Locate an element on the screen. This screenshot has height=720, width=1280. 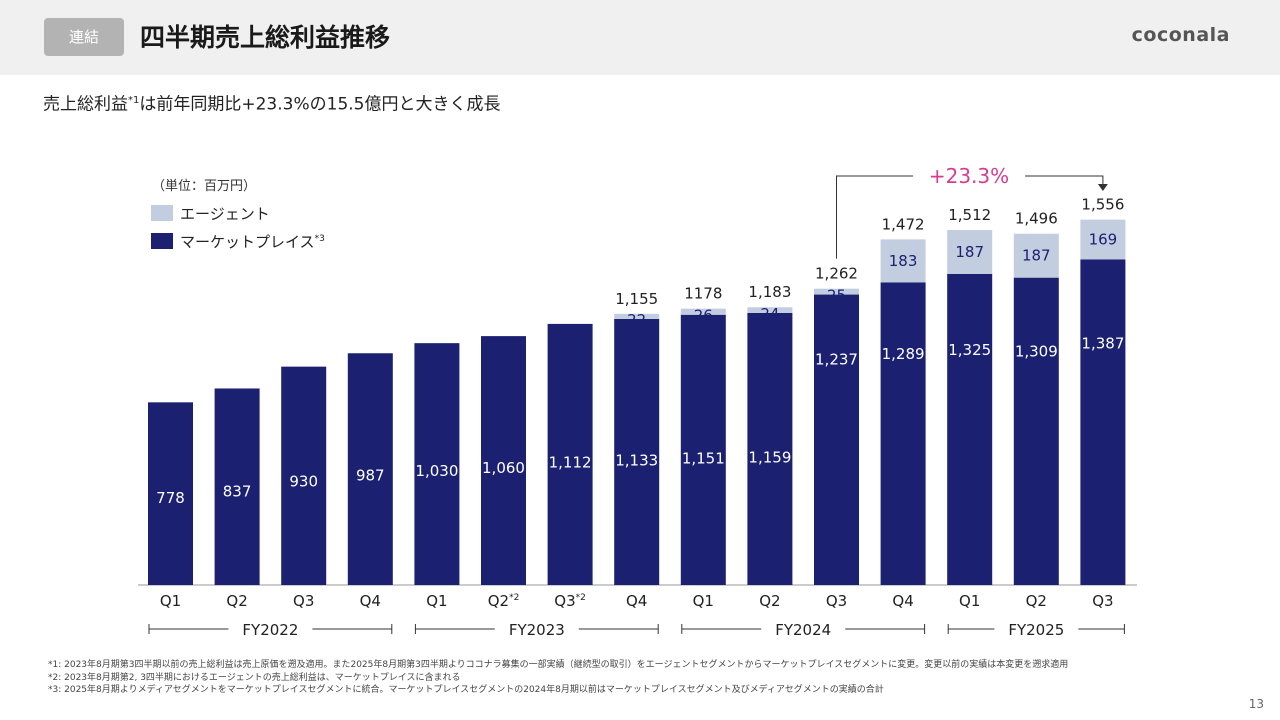
x-tick-label: Q3*2 is located at coordinates (570, 601).